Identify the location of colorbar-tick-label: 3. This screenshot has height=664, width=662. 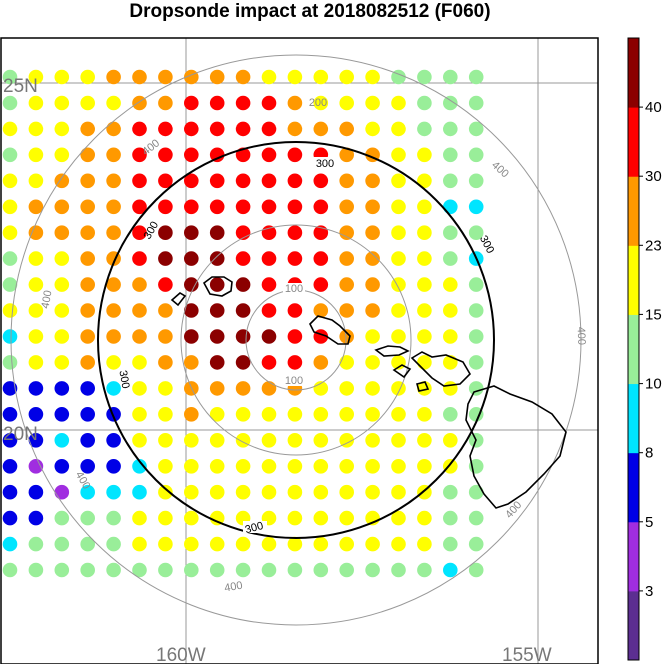
(649, 591).